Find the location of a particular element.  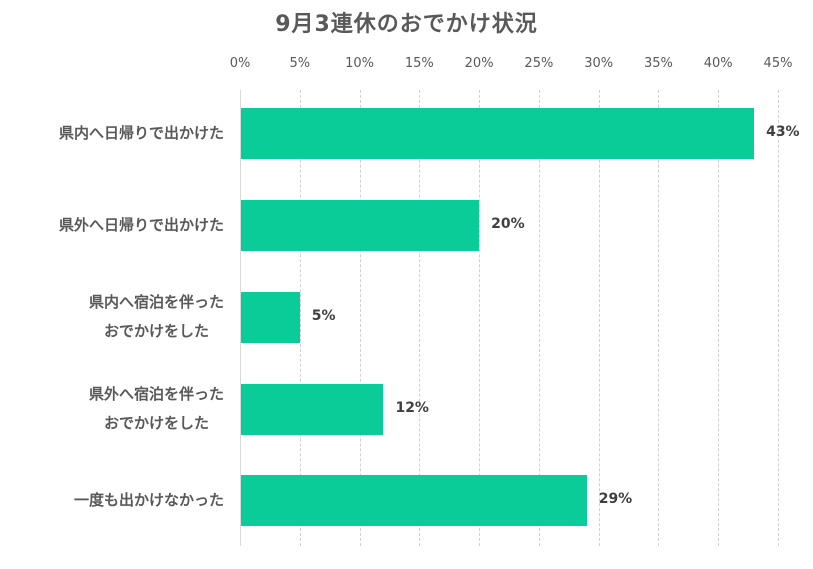

x-tick-label: 45% is located at coordinates (778, 63).